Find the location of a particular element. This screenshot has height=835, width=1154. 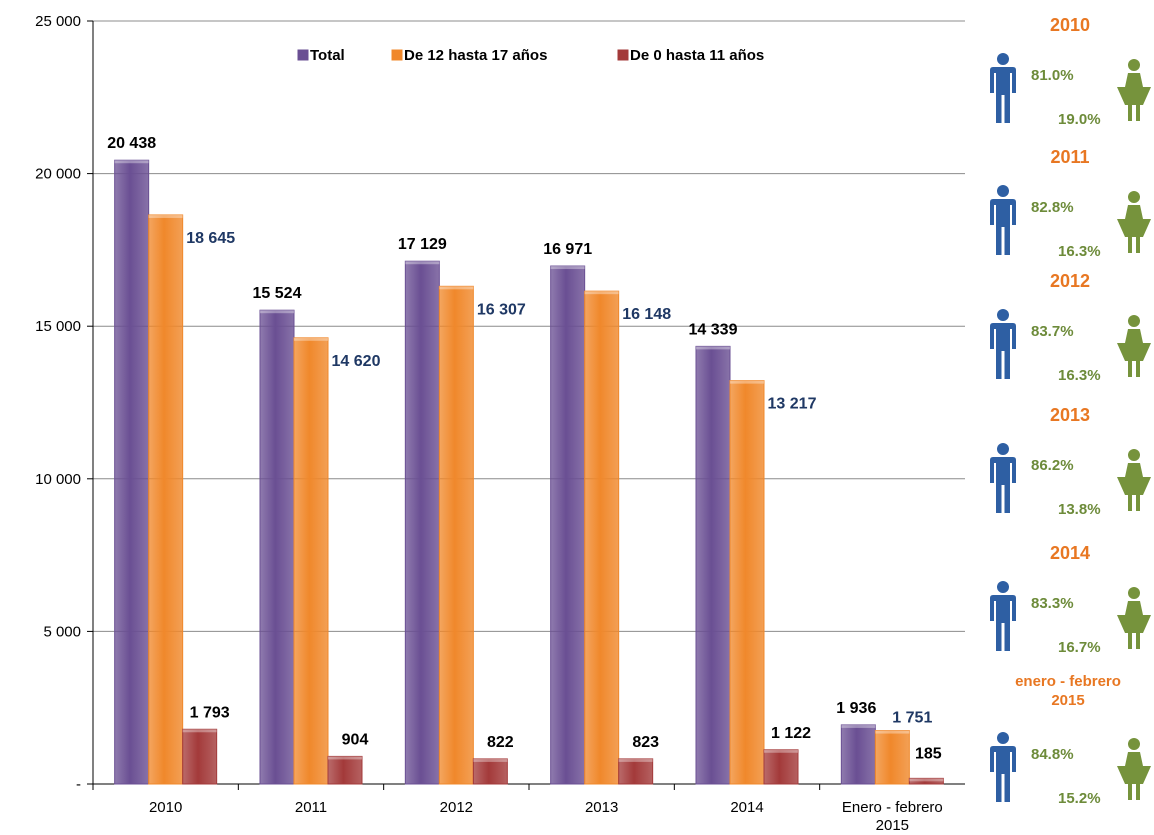

female-percent: 13.8% is located at coordinates (1079, 509).